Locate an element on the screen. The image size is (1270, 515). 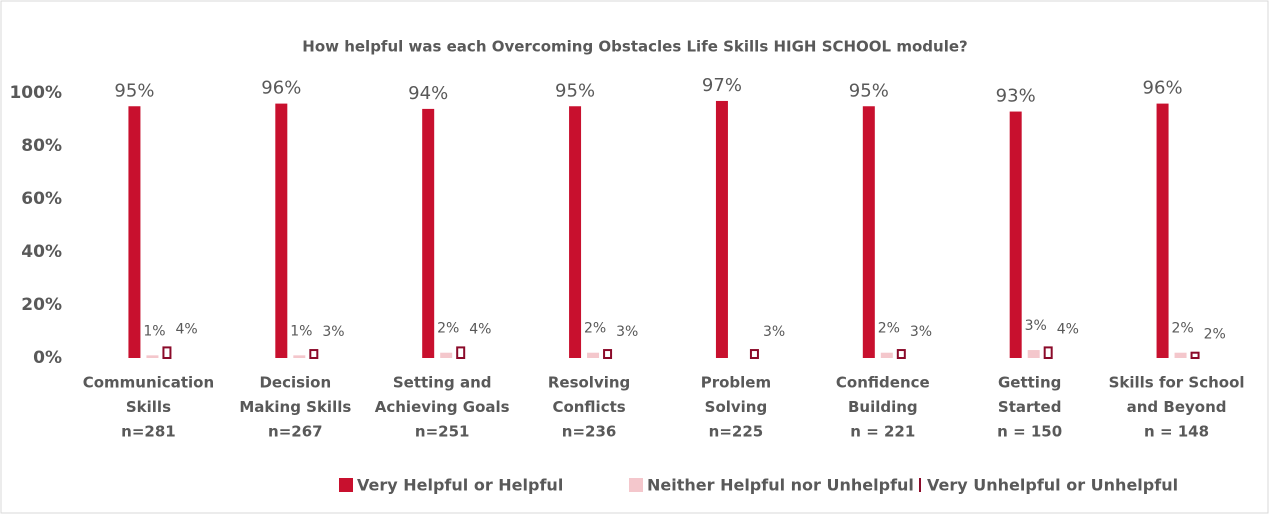
x-tick-label: Confidence is located at coordinates (883, 383).